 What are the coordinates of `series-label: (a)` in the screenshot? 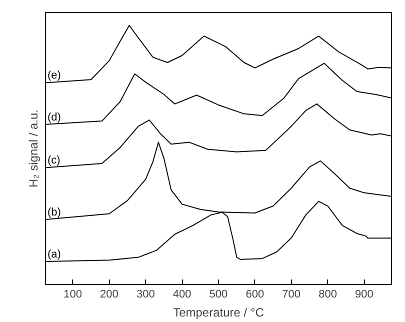 It's located at (54, 254).